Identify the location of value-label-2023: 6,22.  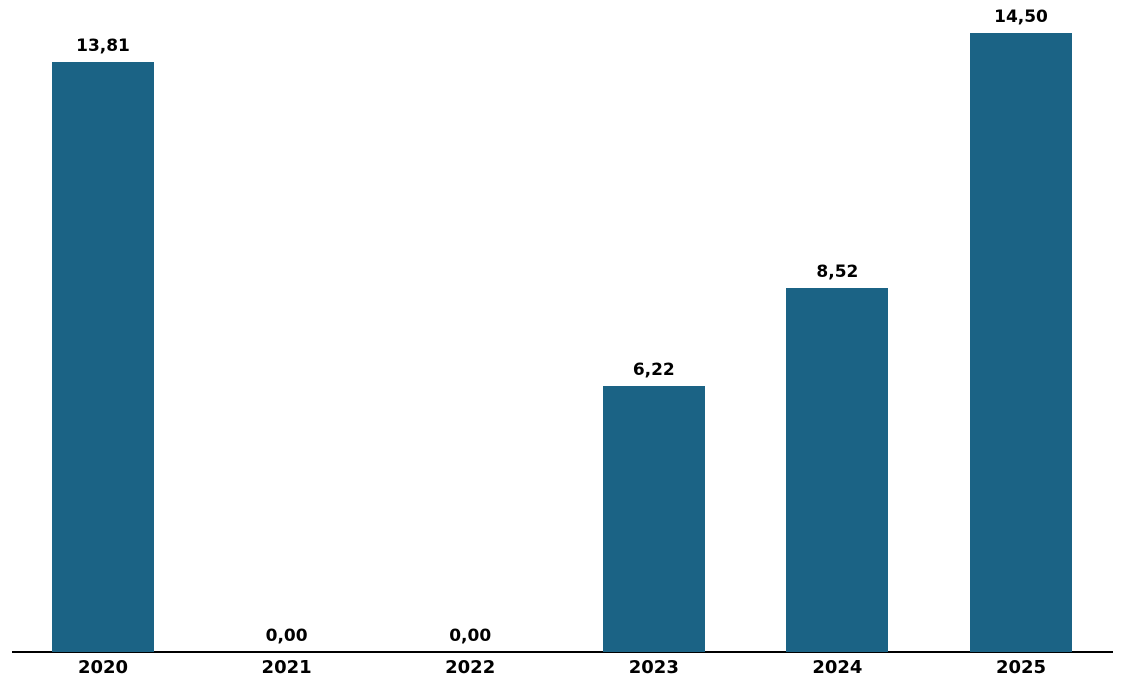
(653, 370).